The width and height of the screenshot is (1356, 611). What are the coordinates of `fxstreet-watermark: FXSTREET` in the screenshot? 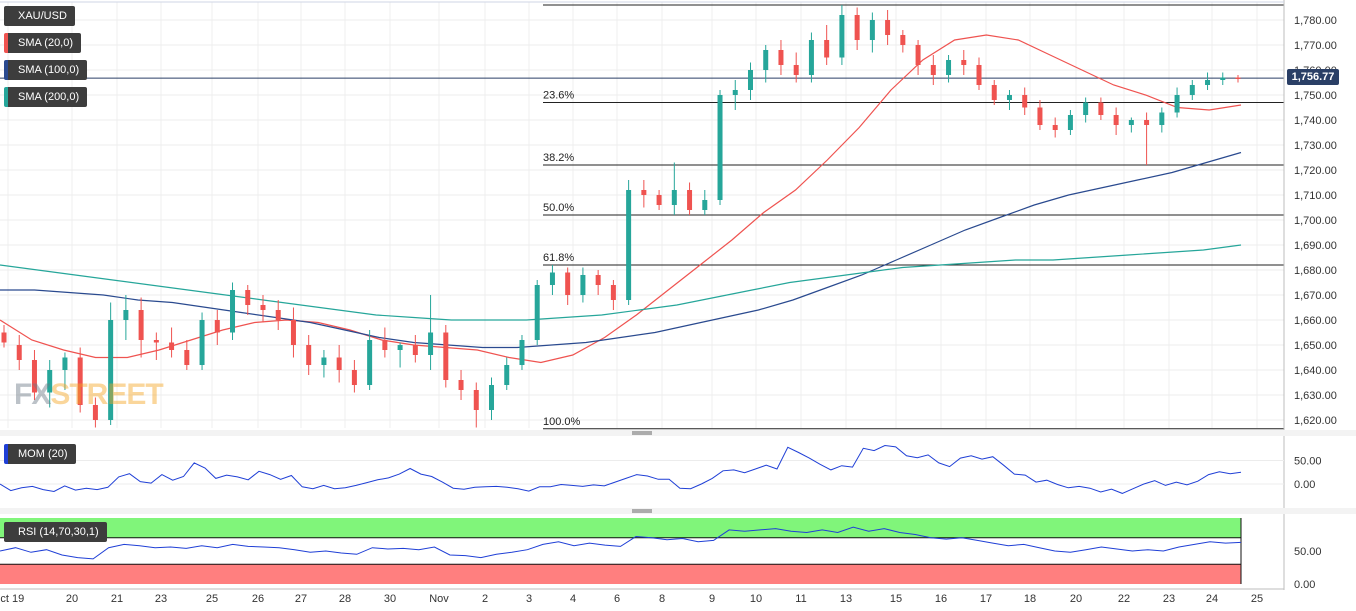 It's located at (89, 395).